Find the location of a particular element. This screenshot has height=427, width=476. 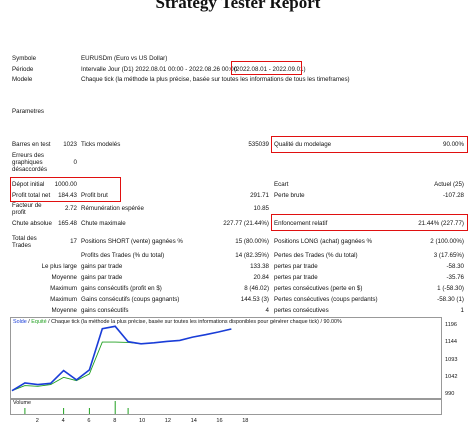

gross-profit-value: 291.71 is located at coordinates (259, 195).